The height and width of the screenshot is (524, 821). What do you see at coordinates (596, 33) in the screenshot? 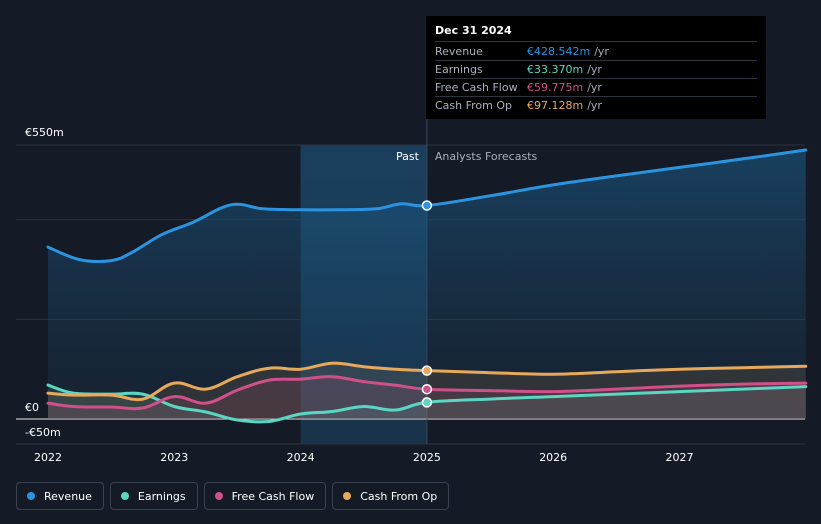
I see `tooltip-date: Dec 31 2024` at bounding box center [596, 33].